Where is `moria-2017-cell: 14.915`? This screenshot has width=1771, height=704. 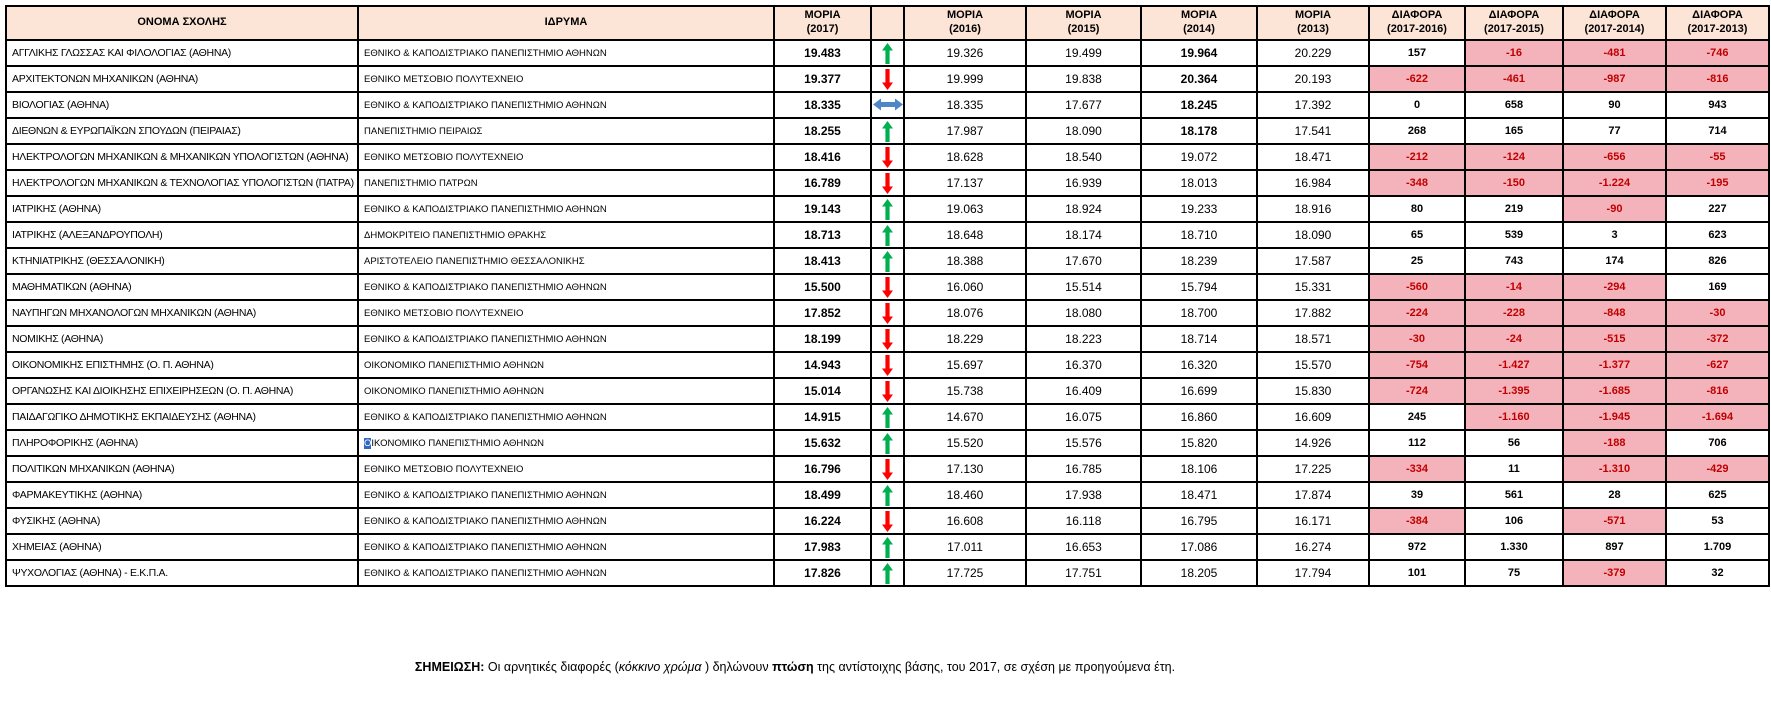
moria-2017-cell: 14.915 is located at coordinates (822, 417).